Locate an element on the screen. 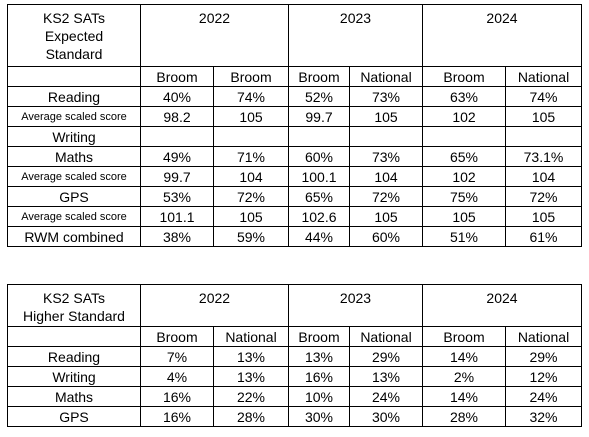 Image resolution: width=589 pixels, height=437 pixels. higher-table-title: KS2 SATs Higher Standard is located at coordinates (74, 305).